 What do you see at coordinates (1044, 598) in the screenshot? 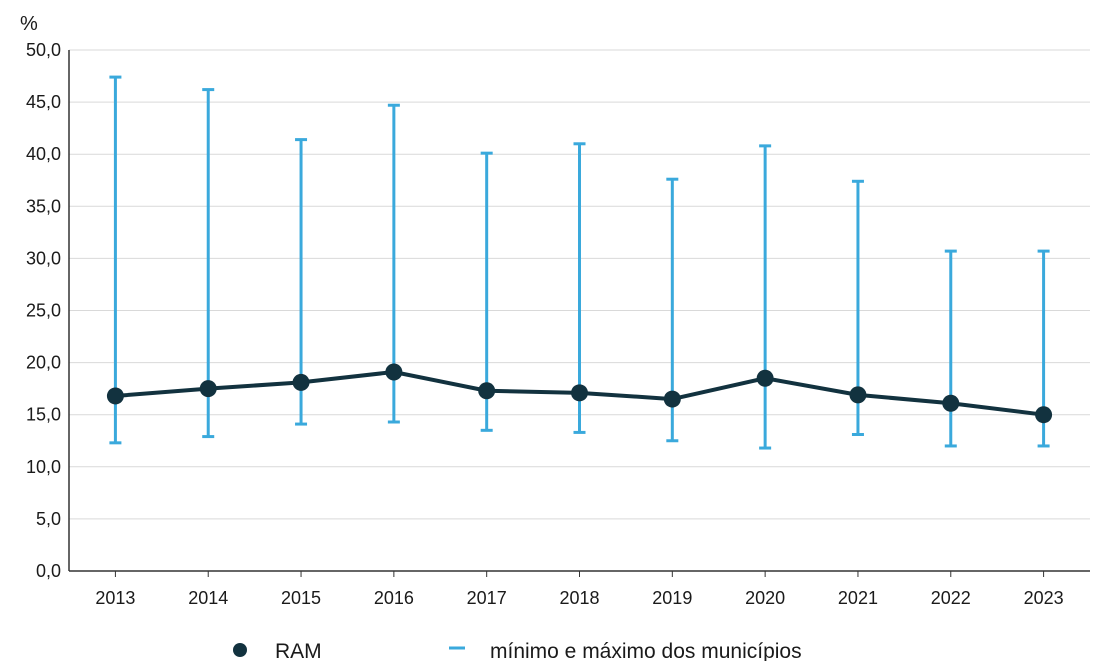
I see `x-tick-label: 2023` at bounding box center [1044, 598].